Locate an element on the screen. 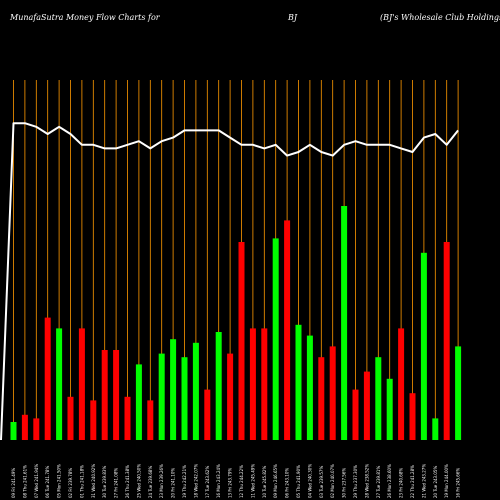 The image size is (500, 500). x-tick-label: 29 Thu 237.30% is located at coordinates (355, 481).